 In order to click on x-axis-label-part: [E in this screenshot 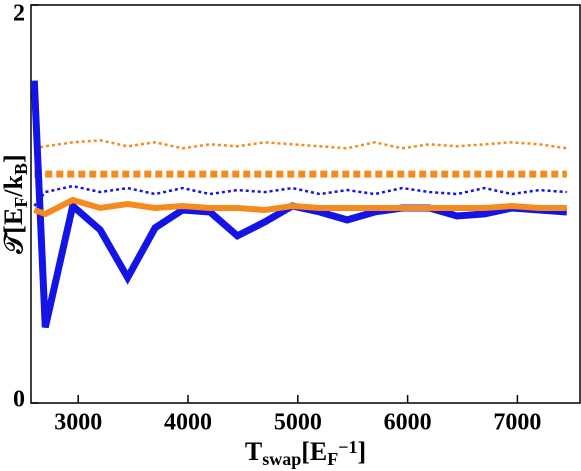, I will do `click(314, 451)`.